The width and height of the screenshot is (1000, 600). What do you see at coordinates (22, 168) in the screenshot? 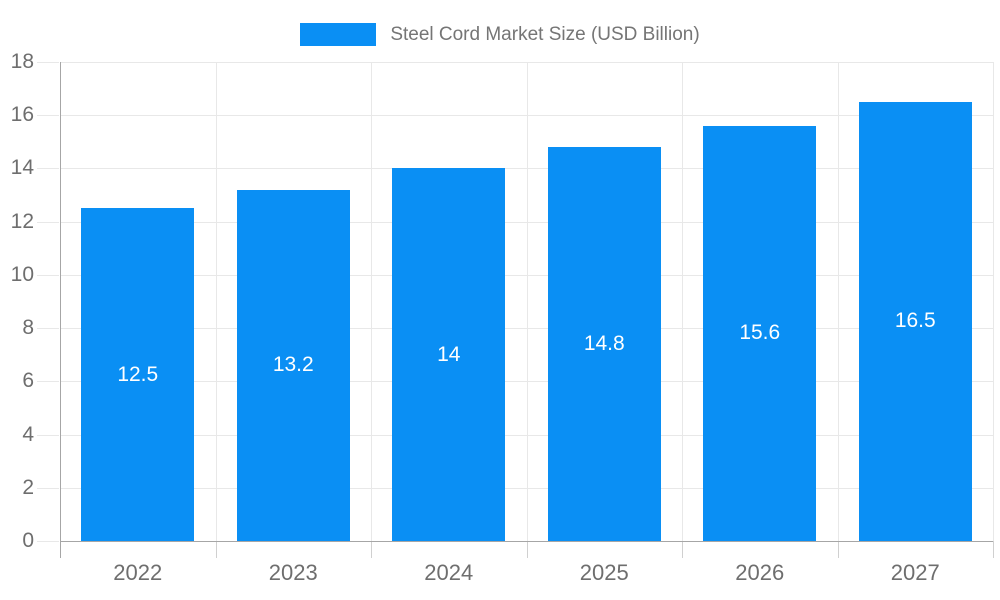
I see `y-axis-label: 14` at bounding box center [22, 168].